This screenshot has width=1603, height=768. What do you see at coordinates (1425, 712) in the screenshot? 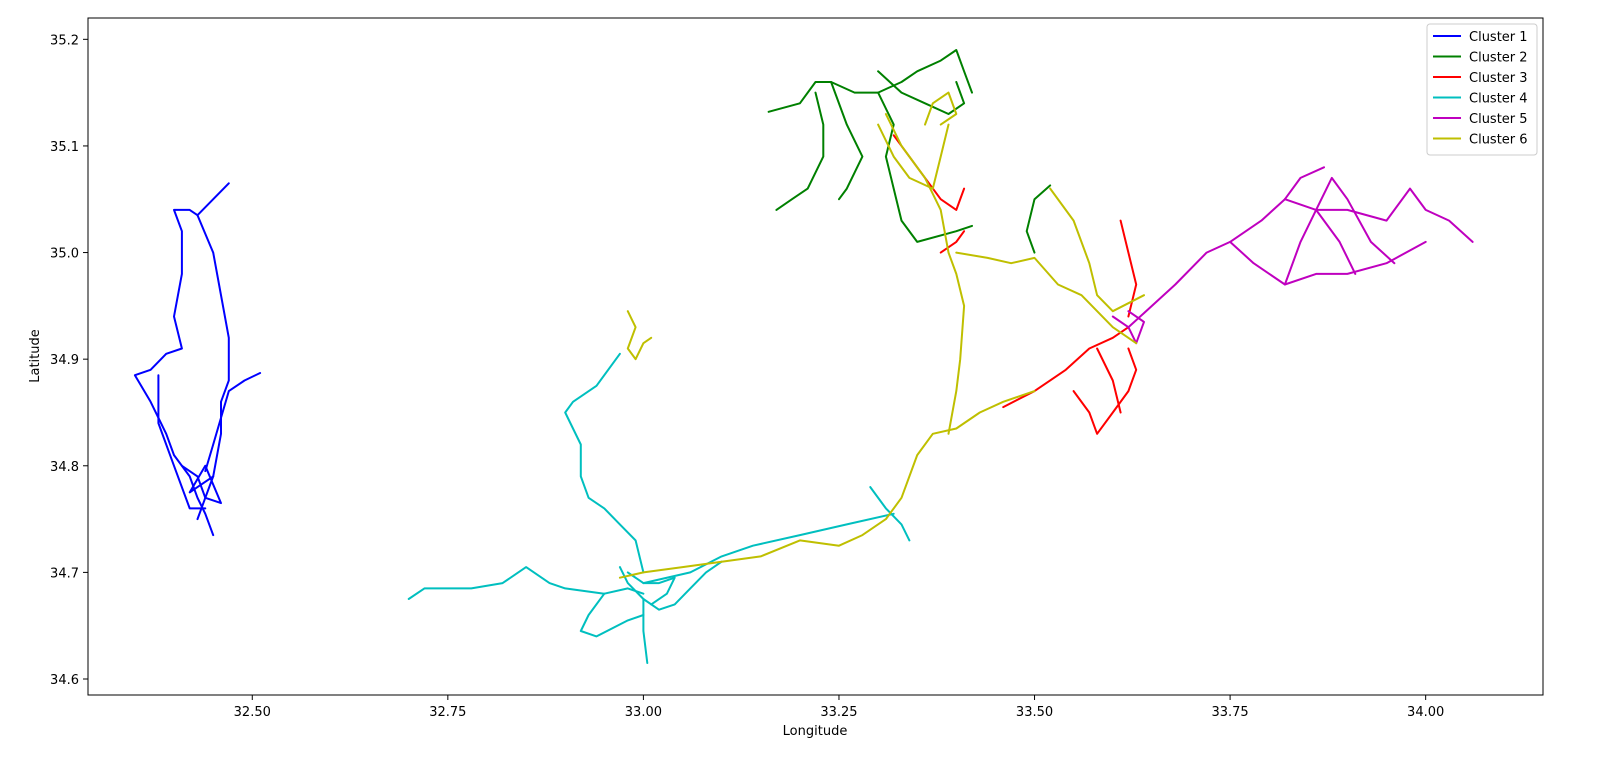
I see `x-tick-label: 34.00` at bounding box center [1425, 712].